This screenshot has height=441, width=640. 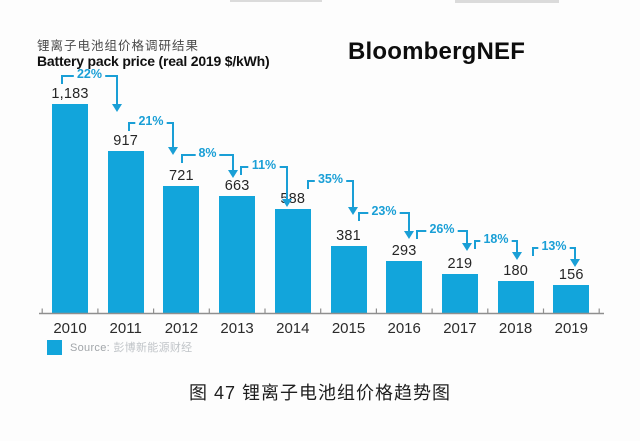 What do you see at coordinates (126, 141) in the screenshot?
I see `value-label: 917` at bounding box center [126, 141].